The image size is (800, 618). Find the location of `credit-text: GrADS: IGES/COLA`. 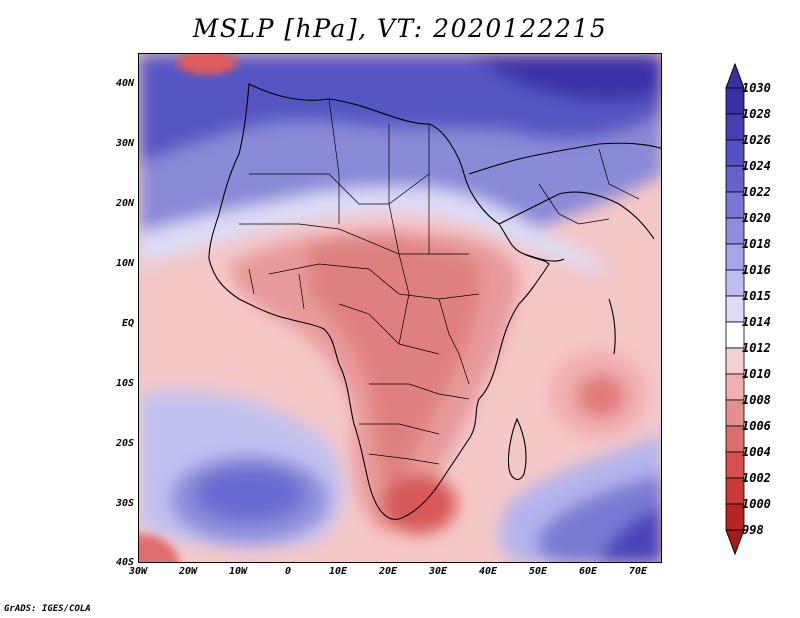

credit-text: GrADS: IGES/COLA is located at coordinates (47, 609).